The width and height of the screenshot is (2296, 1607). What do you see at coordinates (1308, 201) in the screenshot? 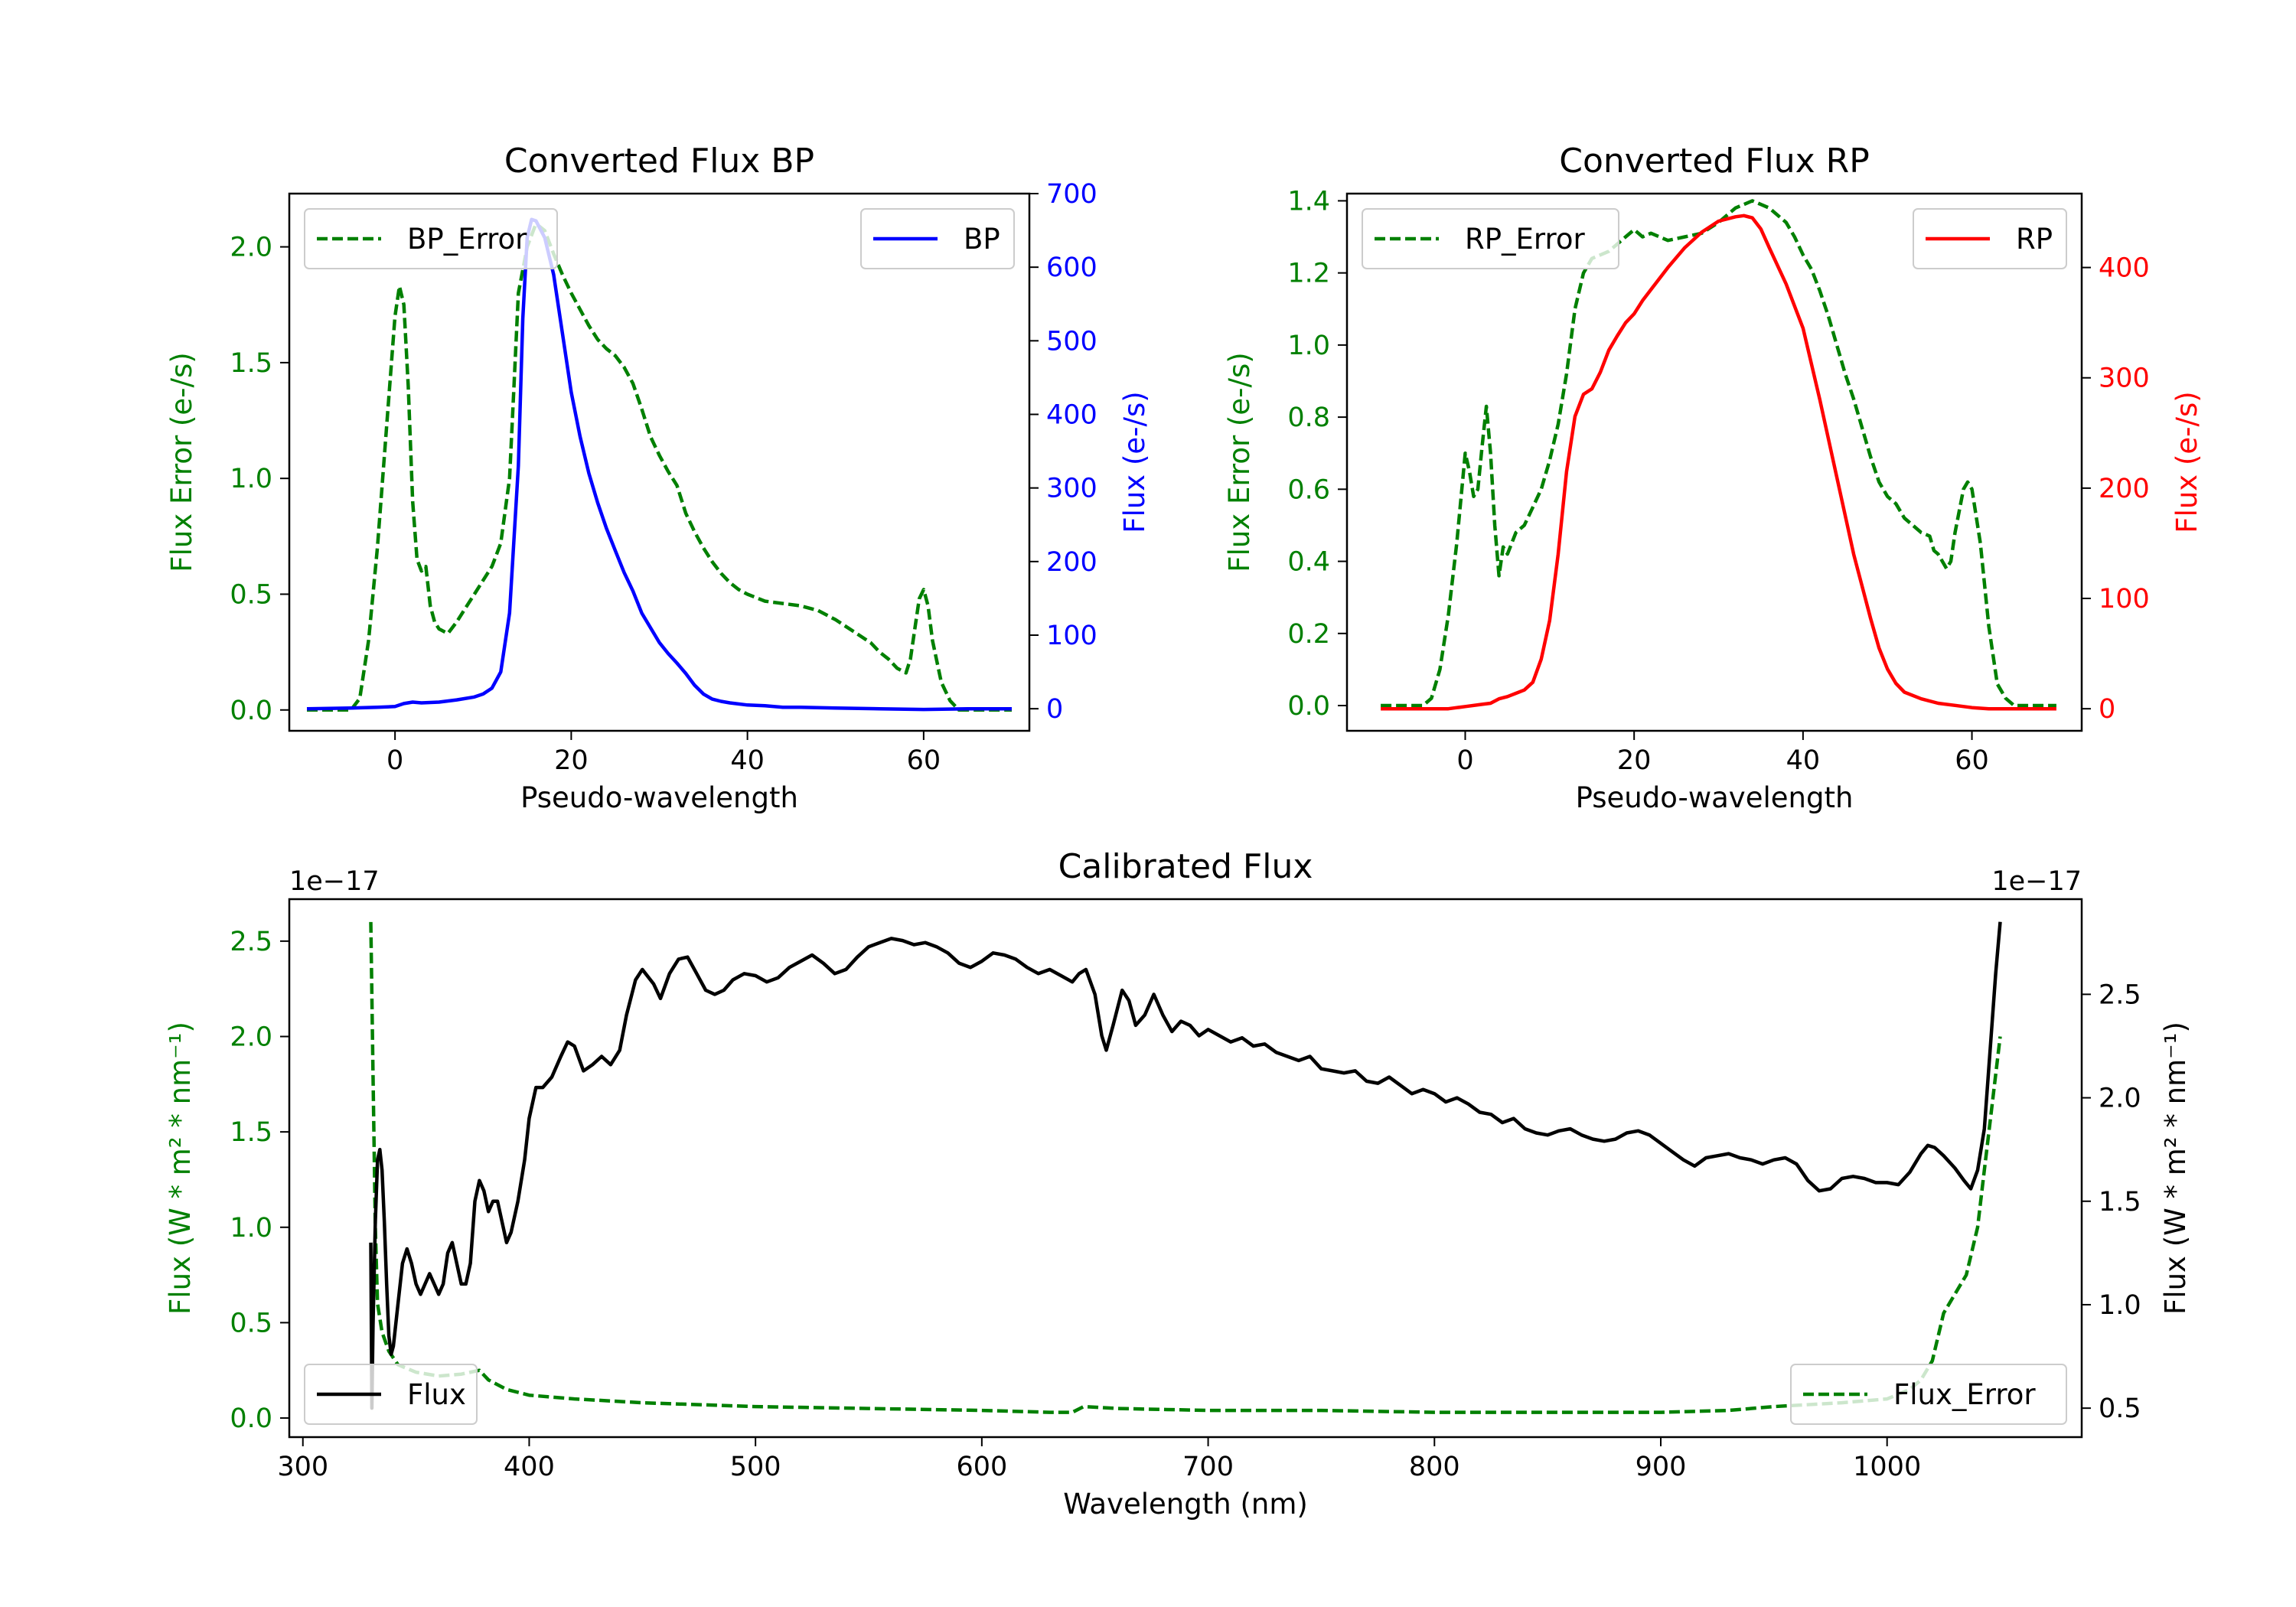
I see `y-left-tick-label: 1.4` at bounding box center [1308, 201].